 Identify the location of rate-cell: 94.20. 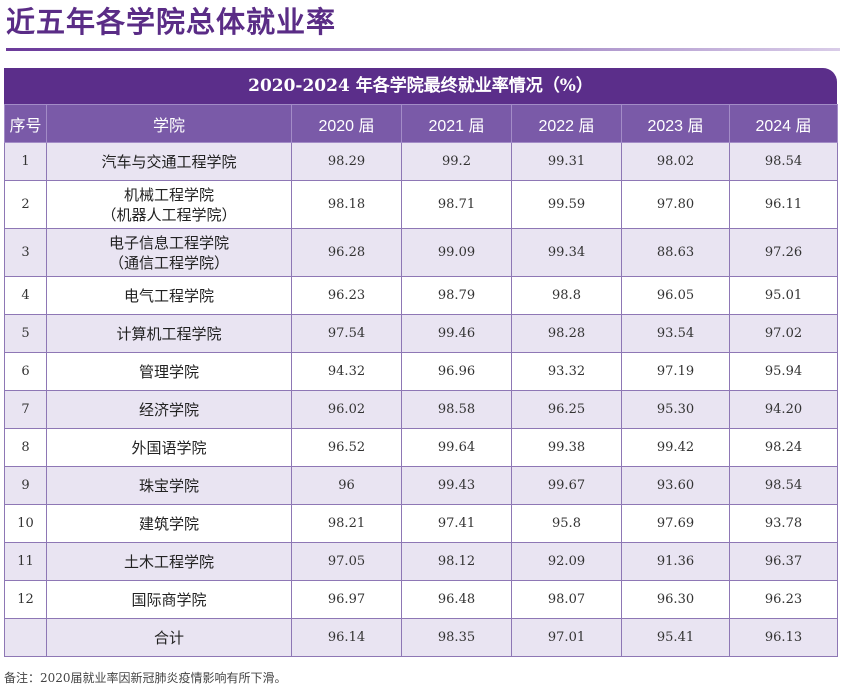
(783, 409).